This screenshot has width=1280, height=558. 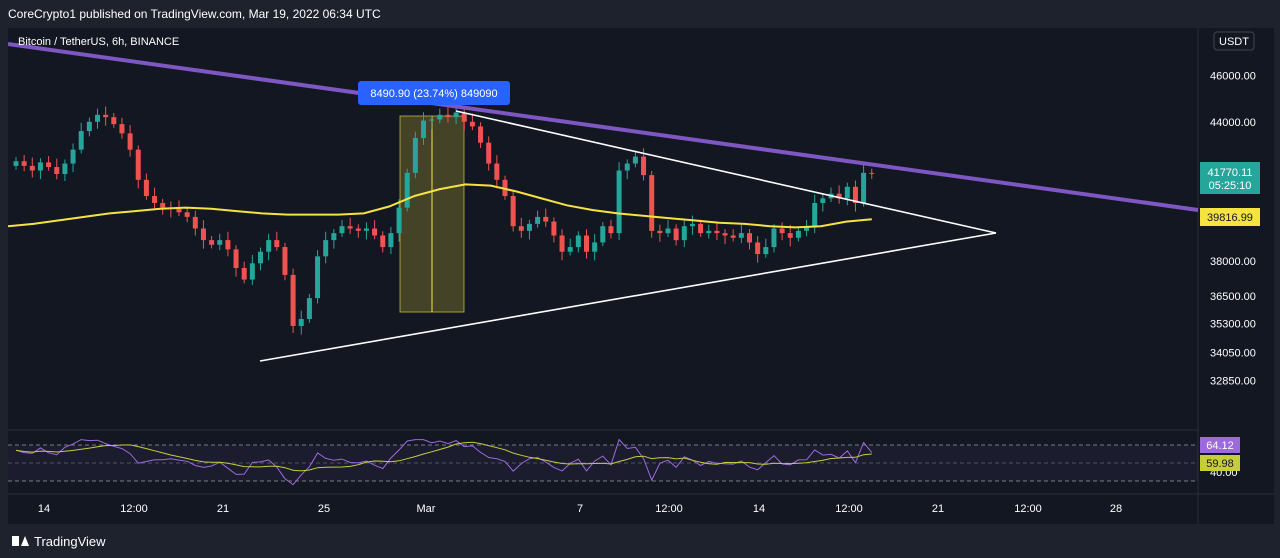 I want to click on time-tick-label: 12:00, so click(x=134, y=509).